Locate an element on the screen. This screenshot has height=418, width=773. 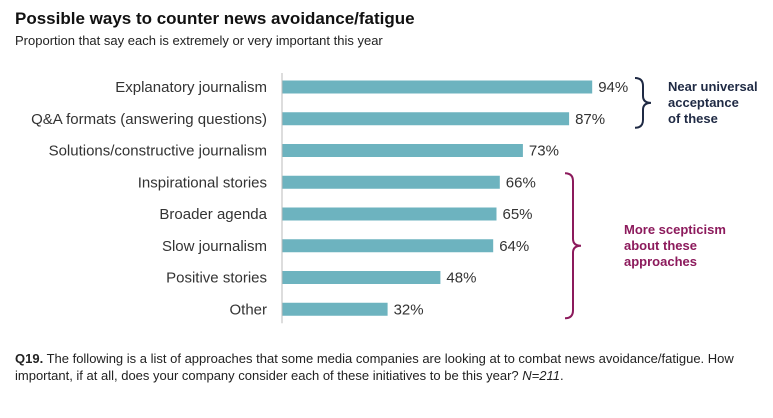
category-label: Solutions/constructive journalism is located at coordinates (158, 151).